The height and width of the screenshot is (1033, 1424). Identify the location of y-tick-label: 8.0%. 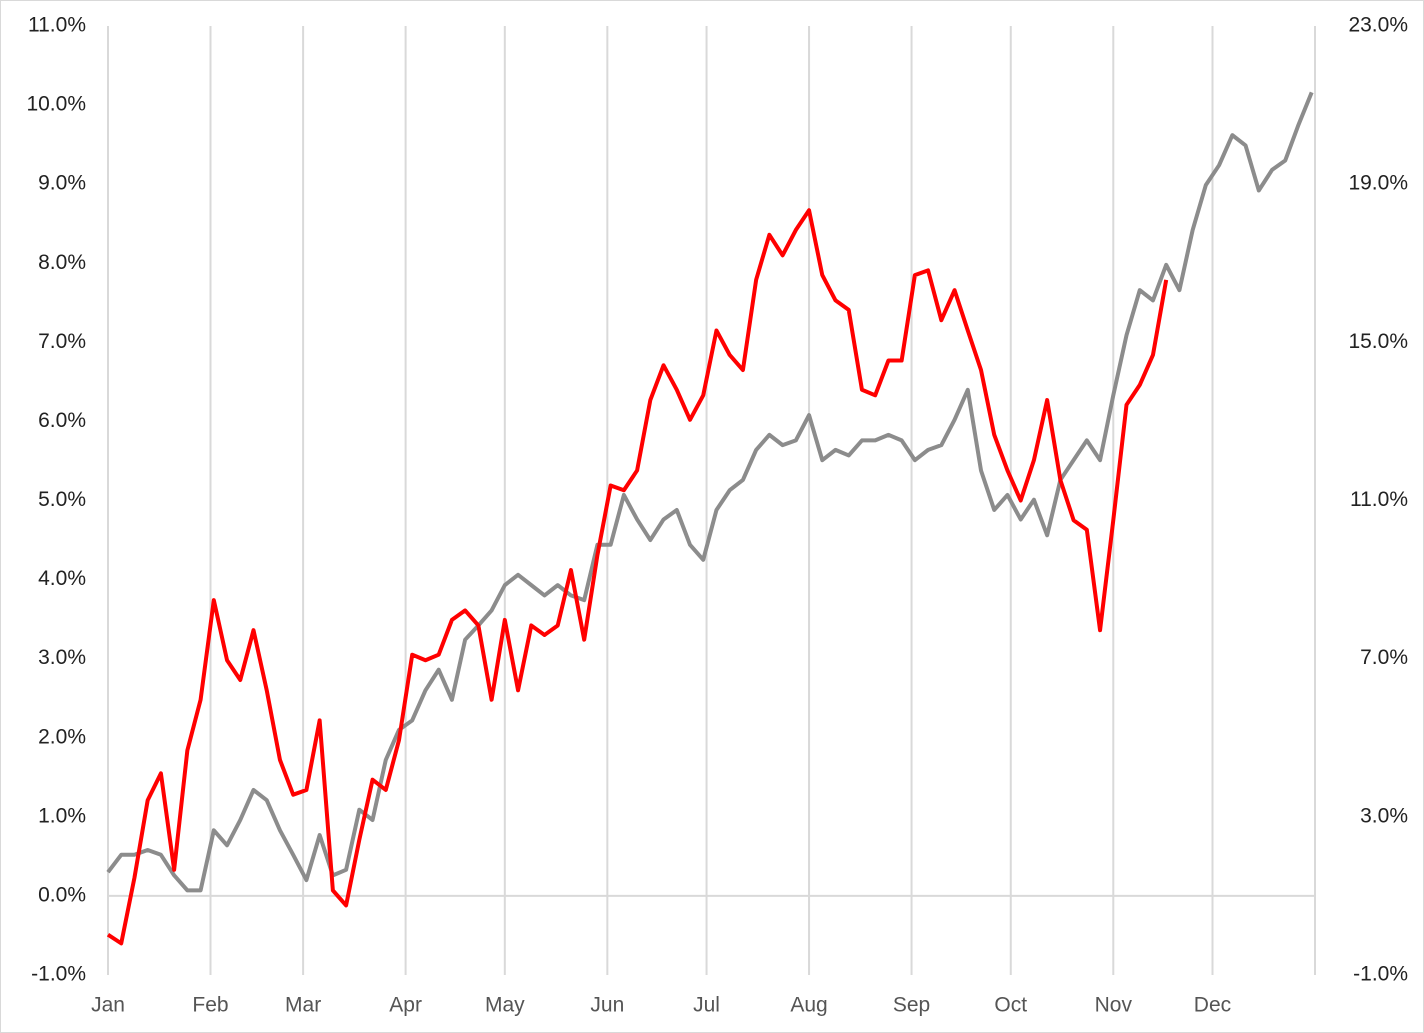
(62, 262).